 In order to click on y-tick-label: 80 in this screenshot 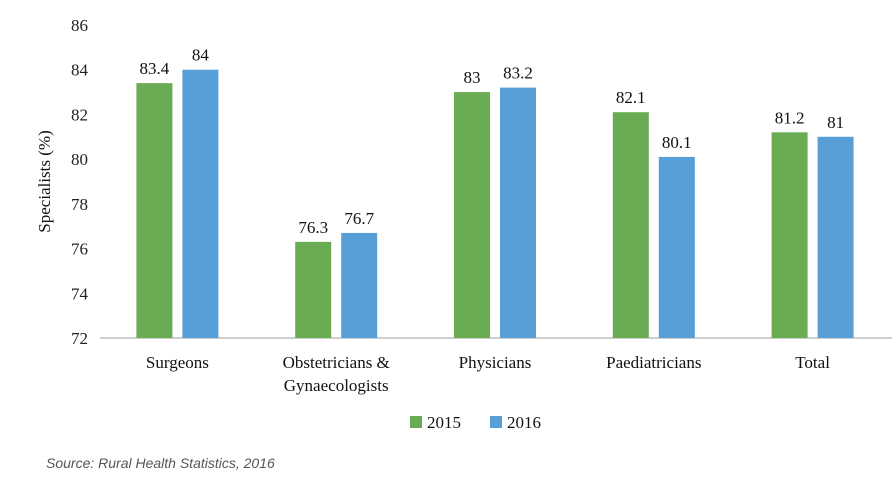, I will do `click(79, 159)`.